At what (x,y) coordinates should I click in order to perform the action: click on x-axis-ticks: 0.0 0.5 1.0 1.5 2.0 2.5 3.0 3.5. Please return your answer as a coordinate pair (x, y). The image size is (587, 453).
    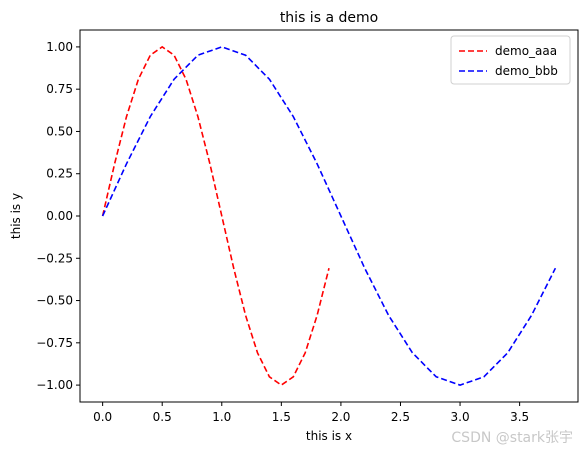
    Looking at the image, I should click on (311, 413).